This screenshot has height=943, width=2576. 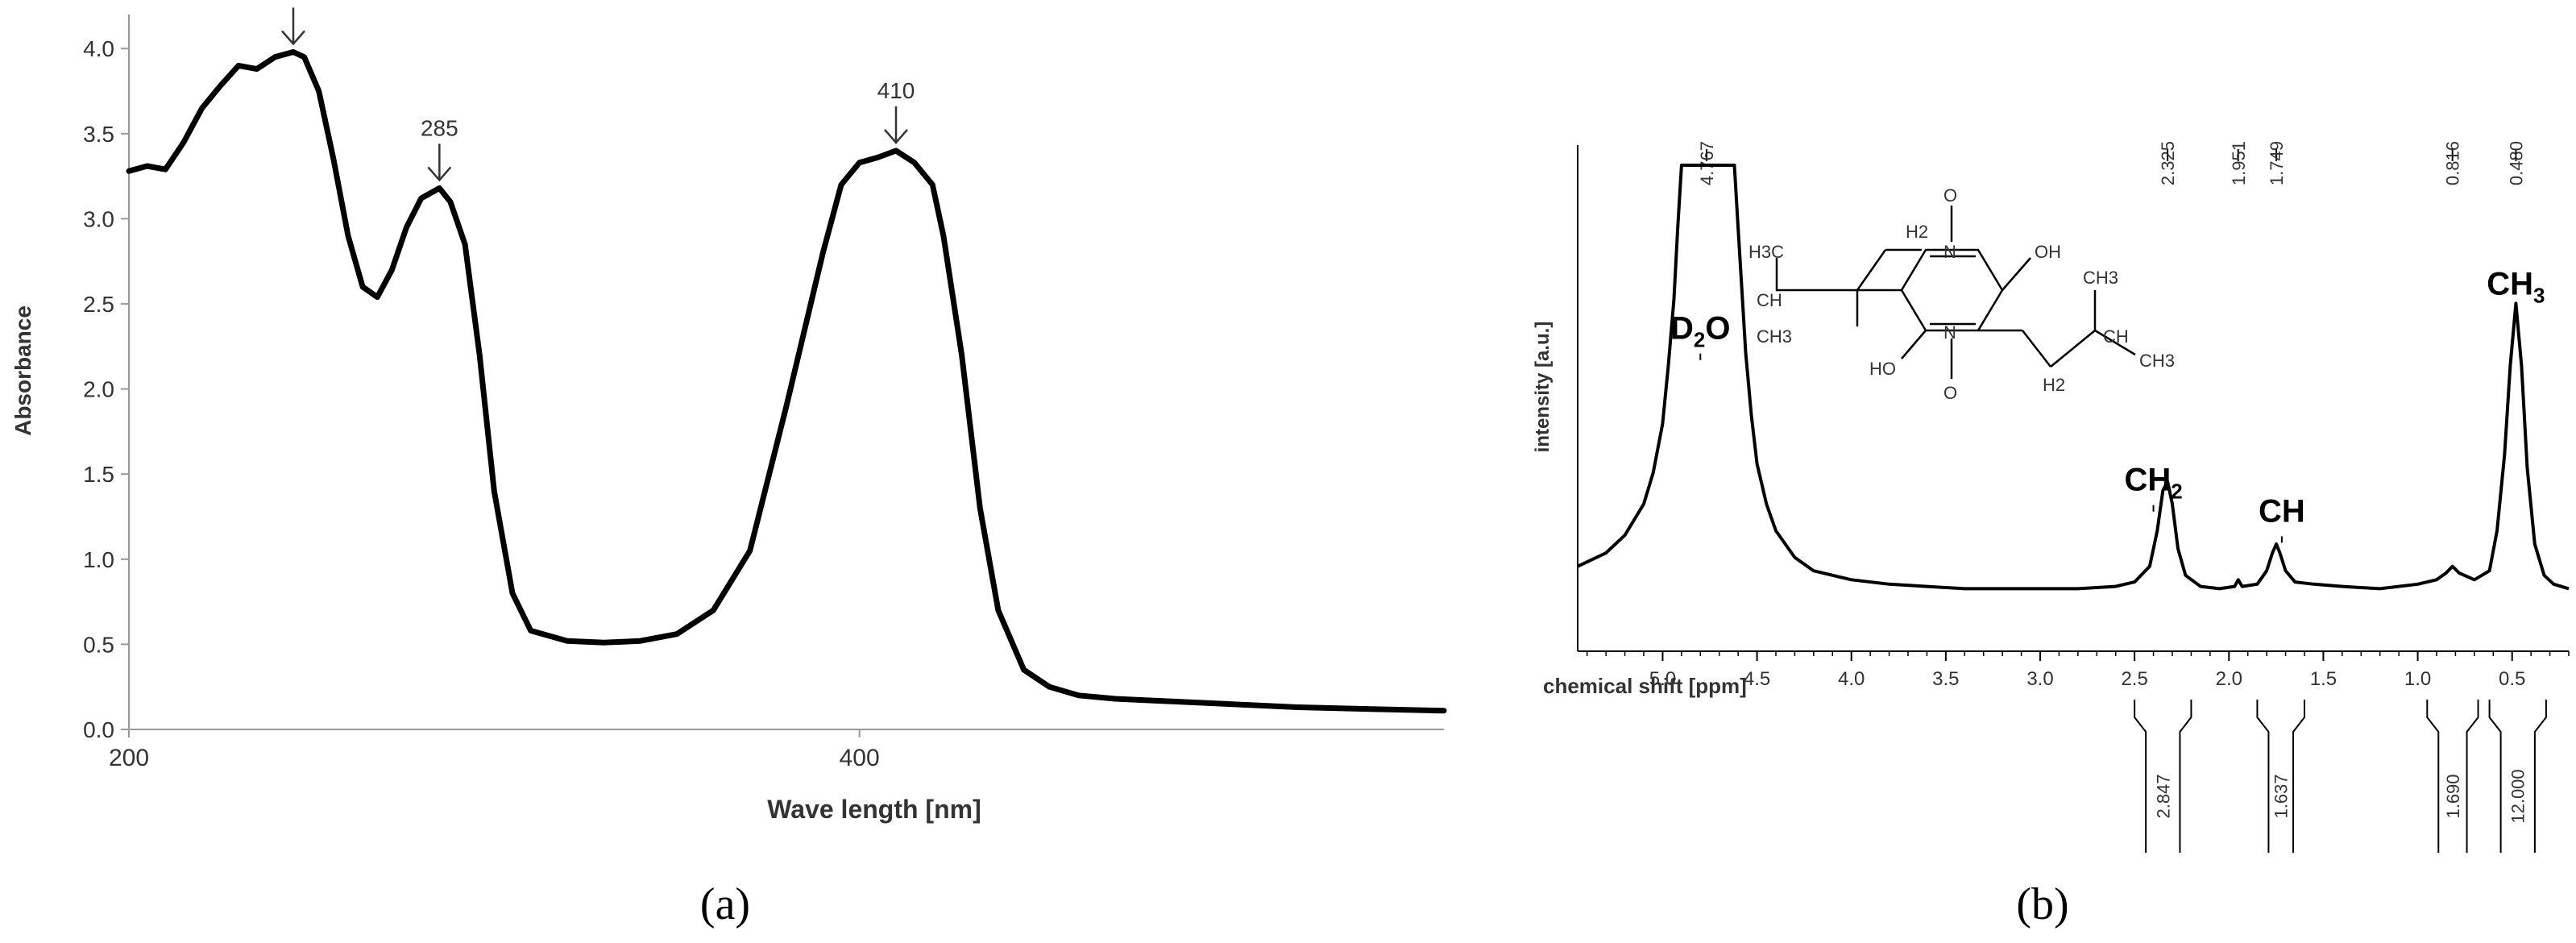 What do you see at coordinates (98, 304) in the screenshot?
I see `y-tick-label: 2.5` at bounding box center [98, 304].